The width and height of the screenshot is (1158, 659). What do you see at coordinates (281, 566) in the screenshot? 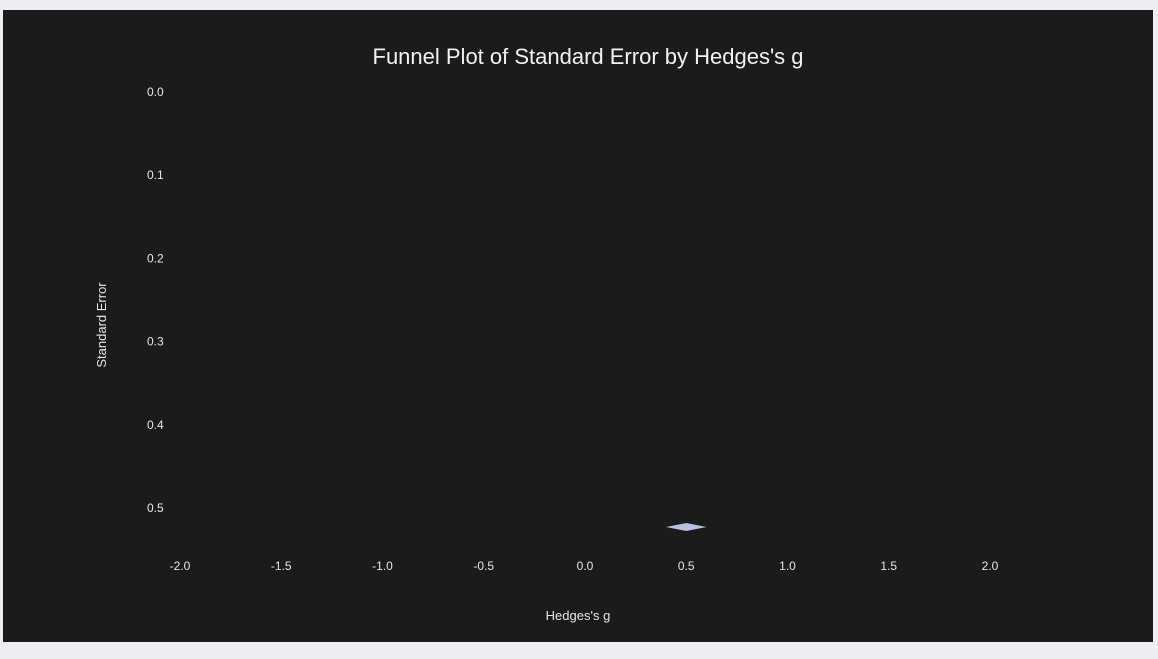
I see `x-tick-label: -1.5` at bounding box center [281, 566].